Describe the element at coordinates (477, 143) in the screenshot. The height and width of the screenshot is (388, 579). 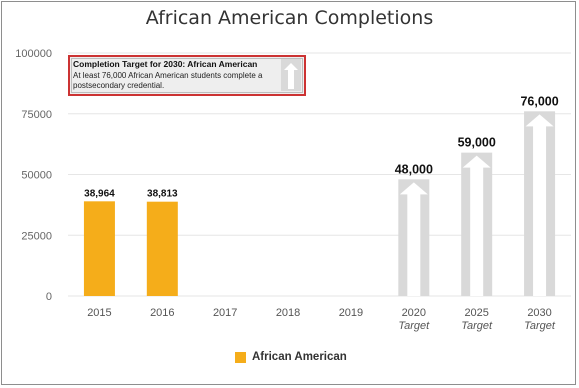
I see `data-label: 59,000` at that location.